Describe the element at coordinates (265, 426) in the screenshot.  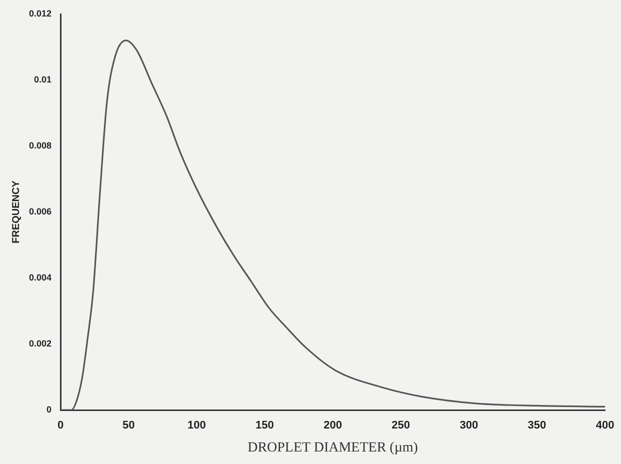
I see `x-tick-label: 150` at that location.